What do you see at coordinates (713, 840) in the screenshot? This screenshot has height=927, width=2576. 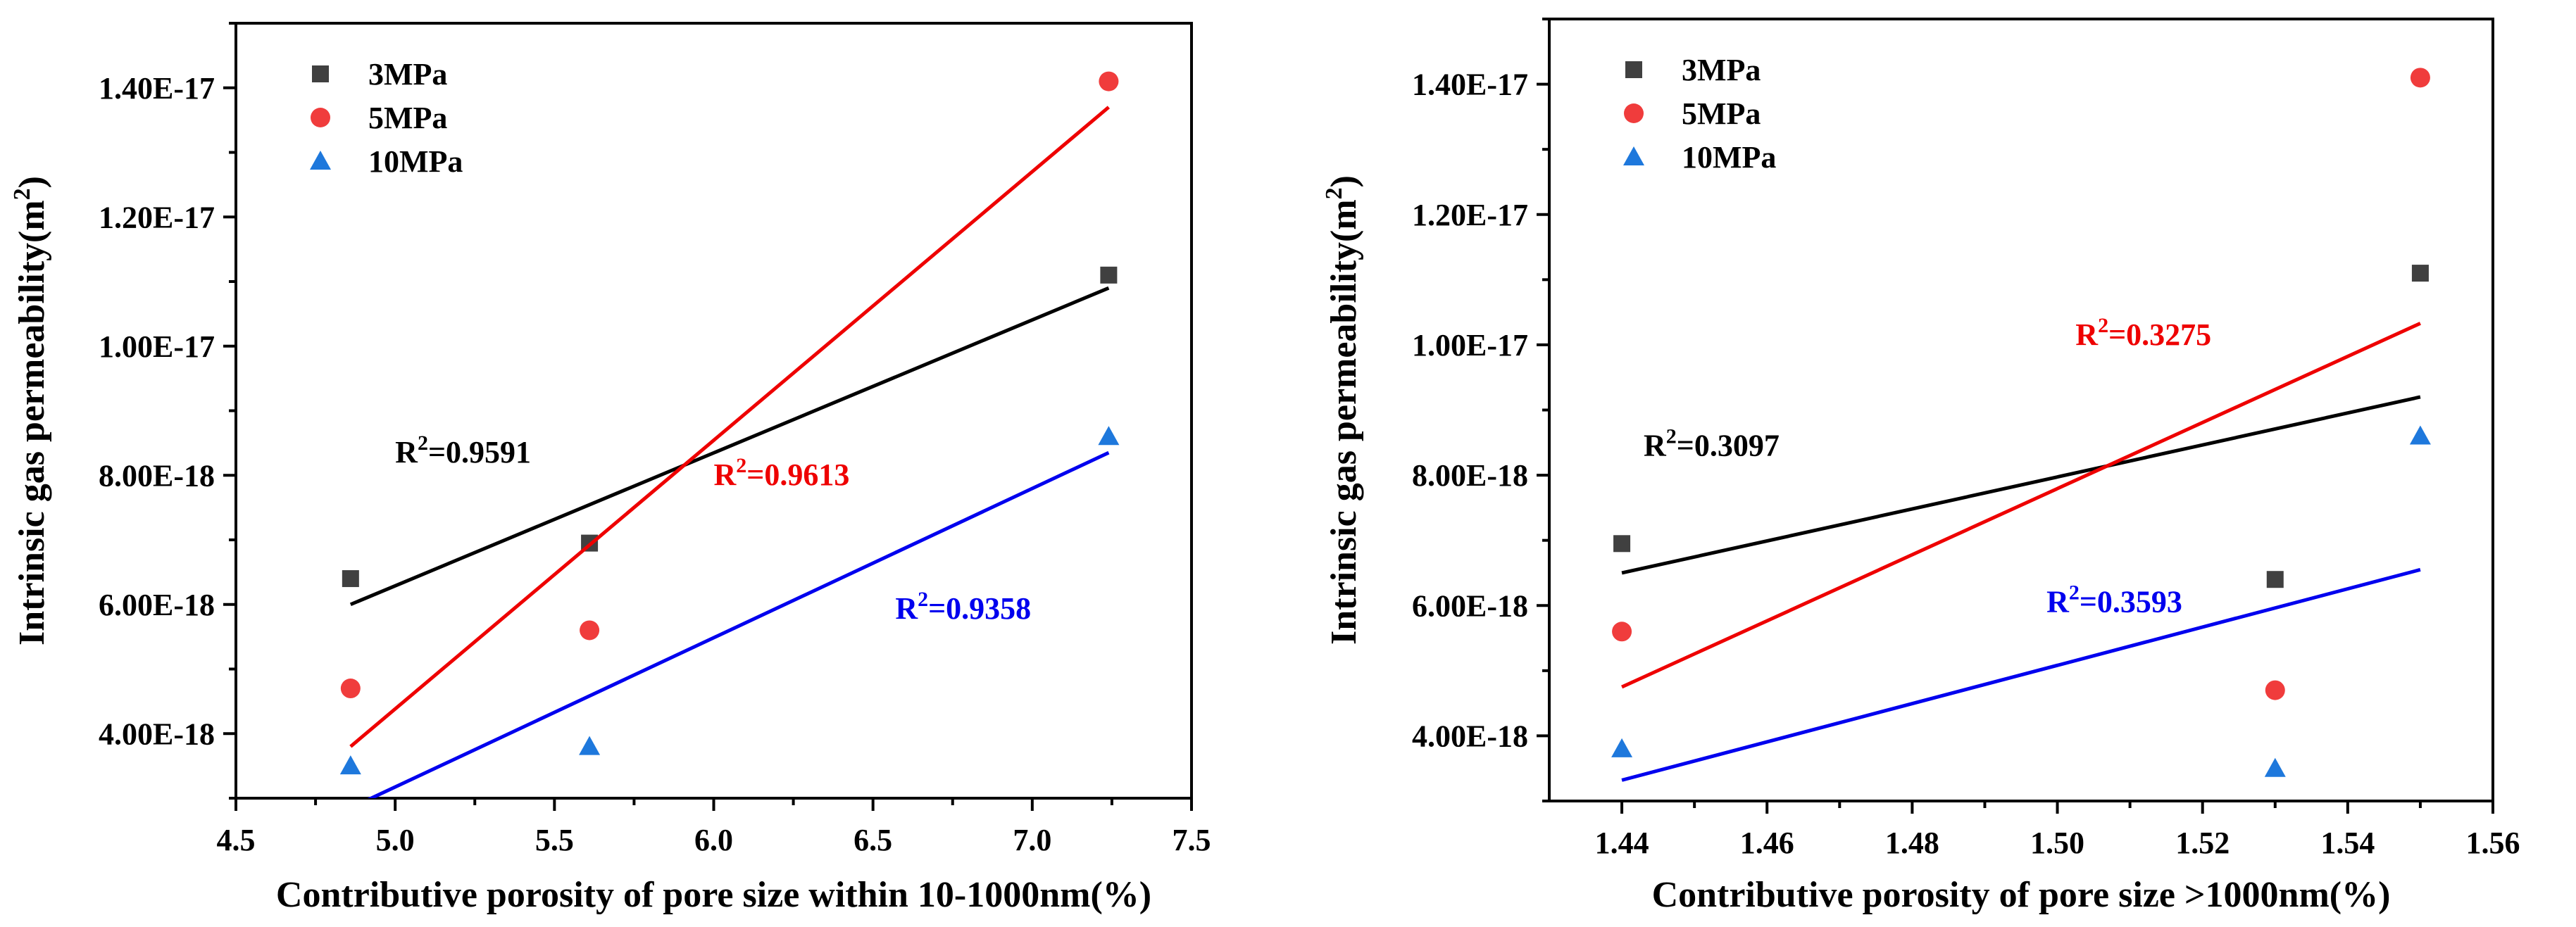 I see `x-tick-label: 6.0` at bounding box center [713, 840].